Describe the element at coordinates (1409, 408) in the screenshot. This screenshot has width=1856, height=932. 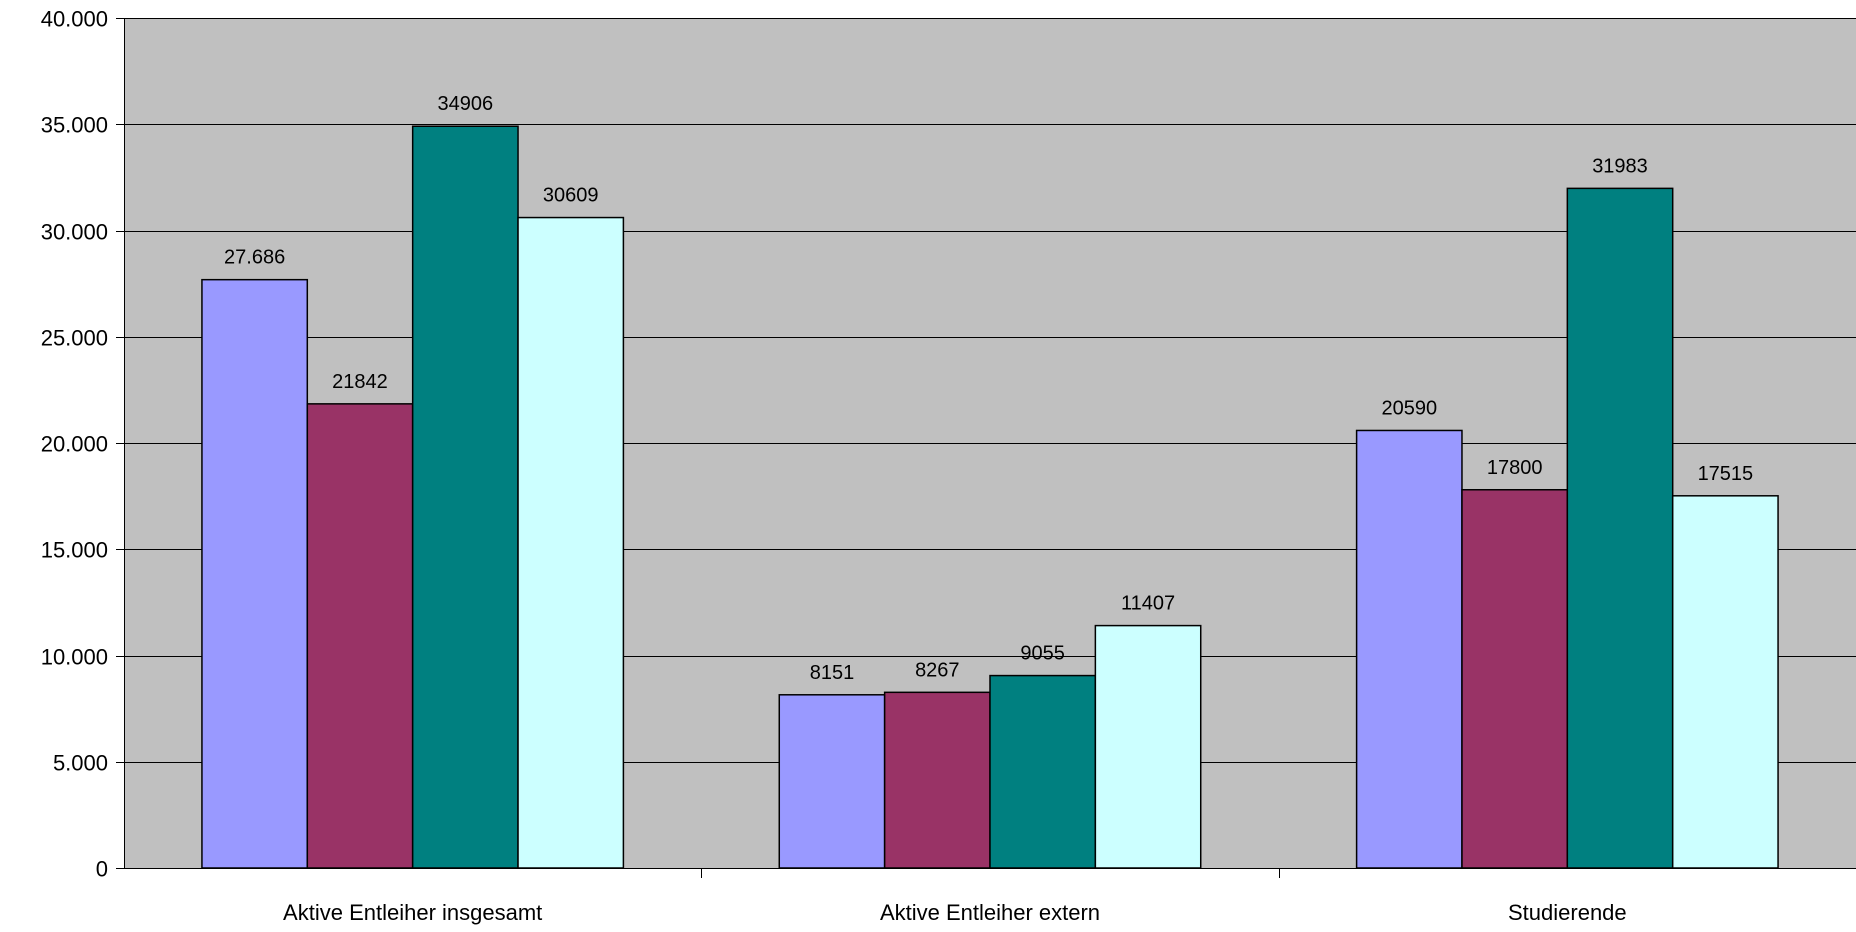
I see `data-label: 20590` at that location.